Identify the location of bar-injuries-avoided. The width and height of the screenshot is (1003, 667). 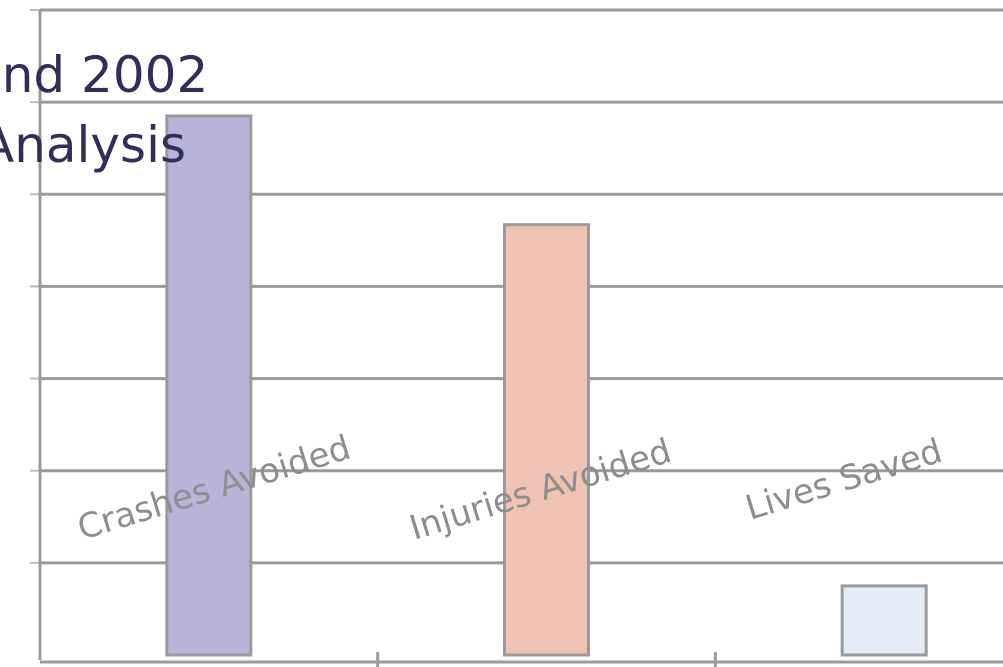
(546, 440).